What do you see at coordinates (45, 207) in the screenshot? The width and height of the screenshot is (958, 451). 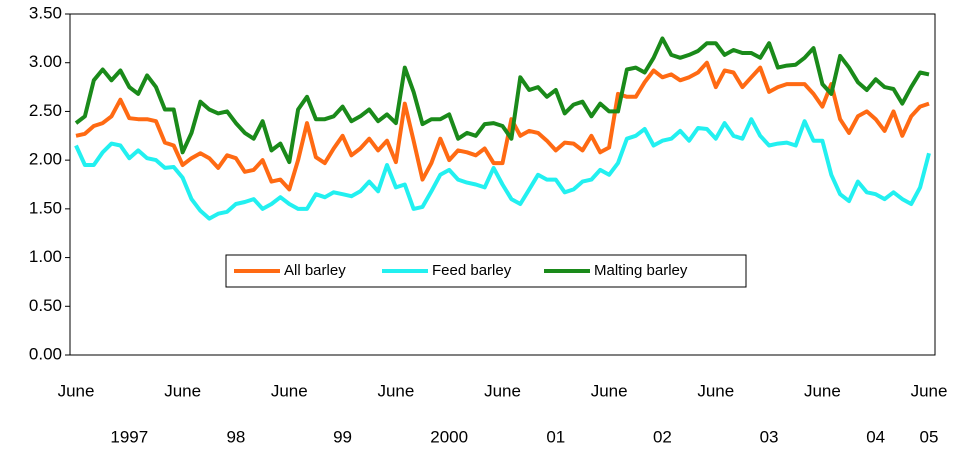 I see `y-tick-label: 1.50` at bounding box center [45, 207].